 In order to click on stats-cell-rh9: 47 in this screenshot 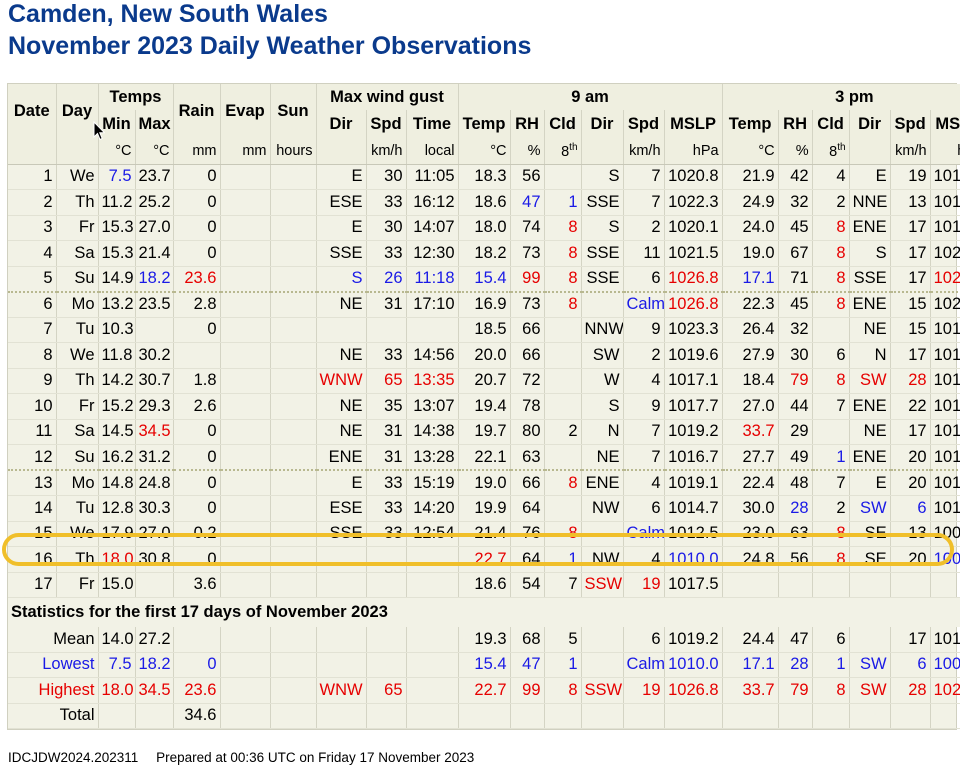, I will do `click(527, 665)`.